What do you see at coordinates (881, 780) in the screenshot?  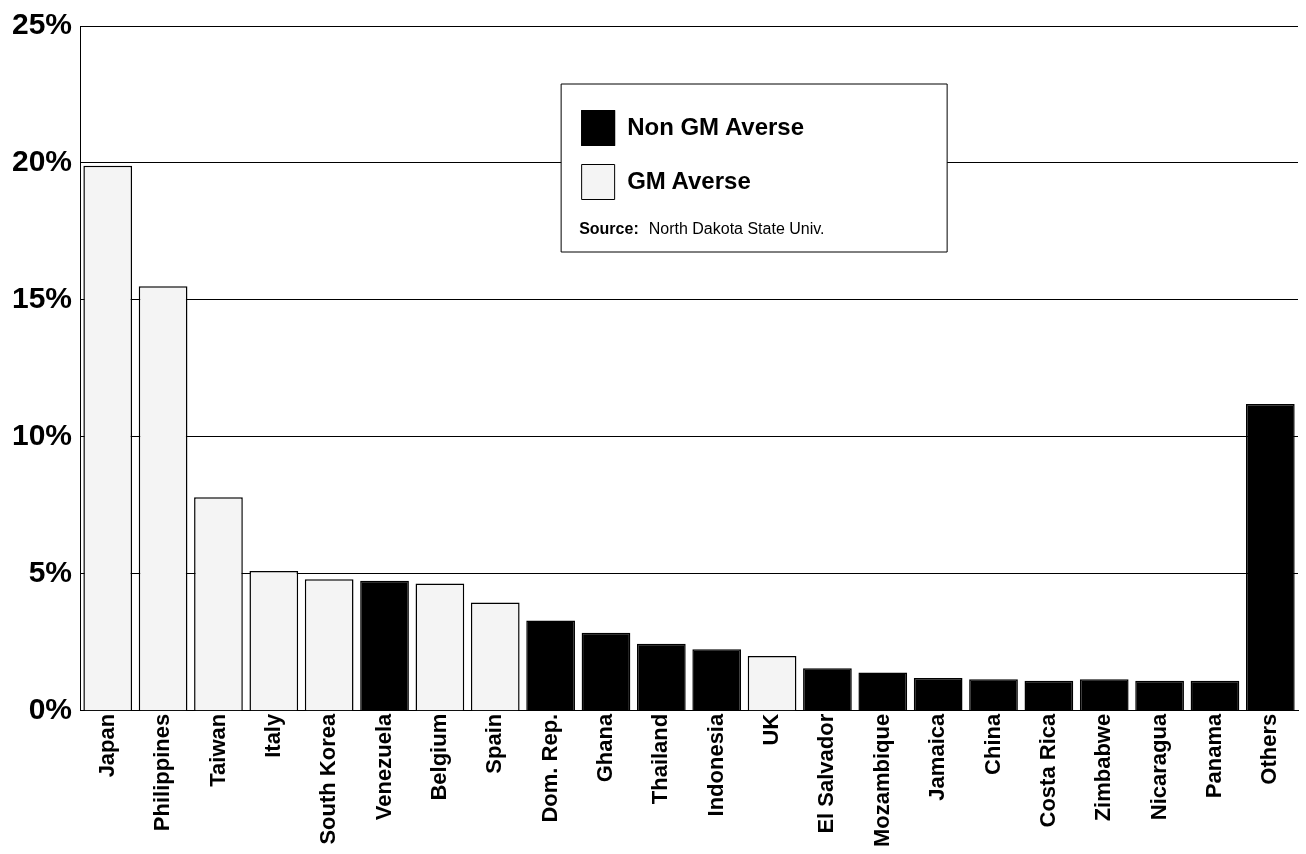 I see `x-tick-label: Mozambique` at bounding box center [881, 780].